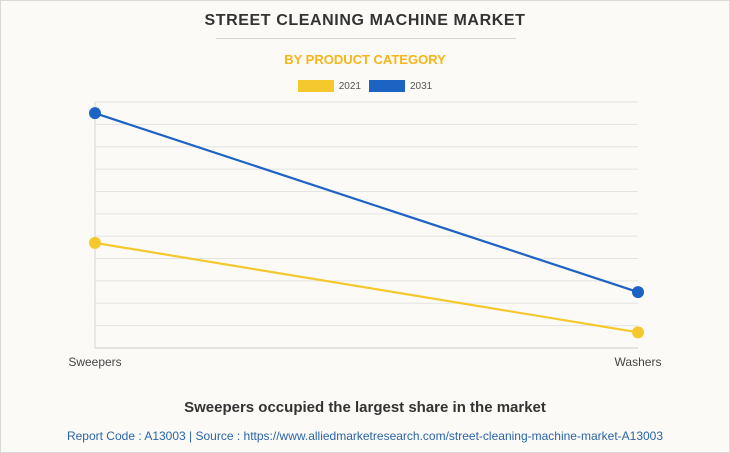 The height and width of the screenshot is (453, 730). Describe the element at coordinates (365, 59) in the screenshot. I see `chart-subtitle: BY PRODUCT CATEGORY` at that location.